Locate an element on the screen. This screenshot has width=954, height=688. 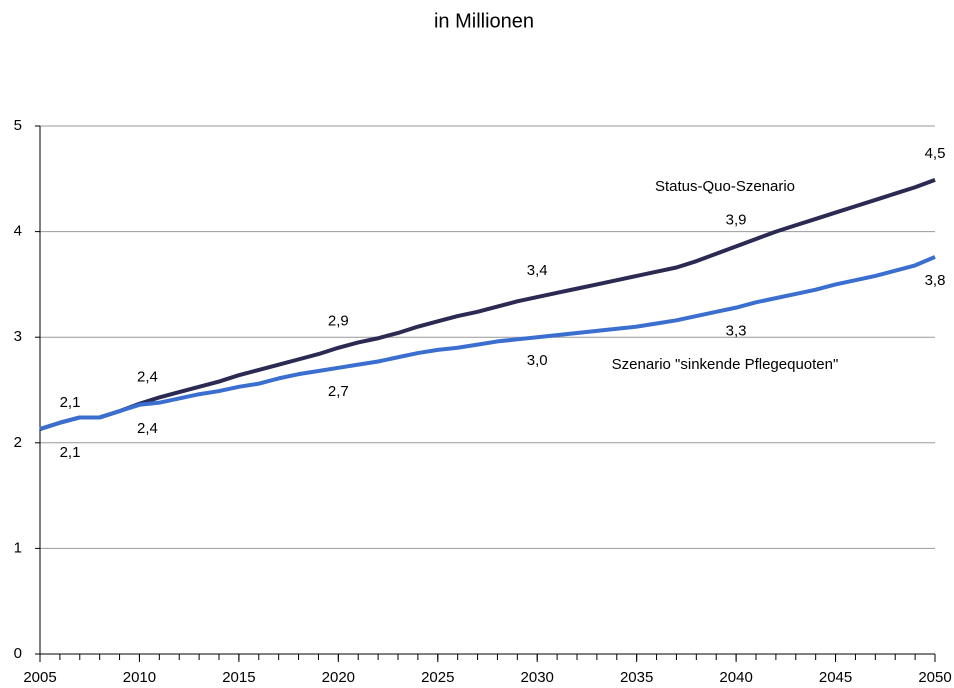
series-label: Status-Quo-Szenario is located at coordinates (725, 186).